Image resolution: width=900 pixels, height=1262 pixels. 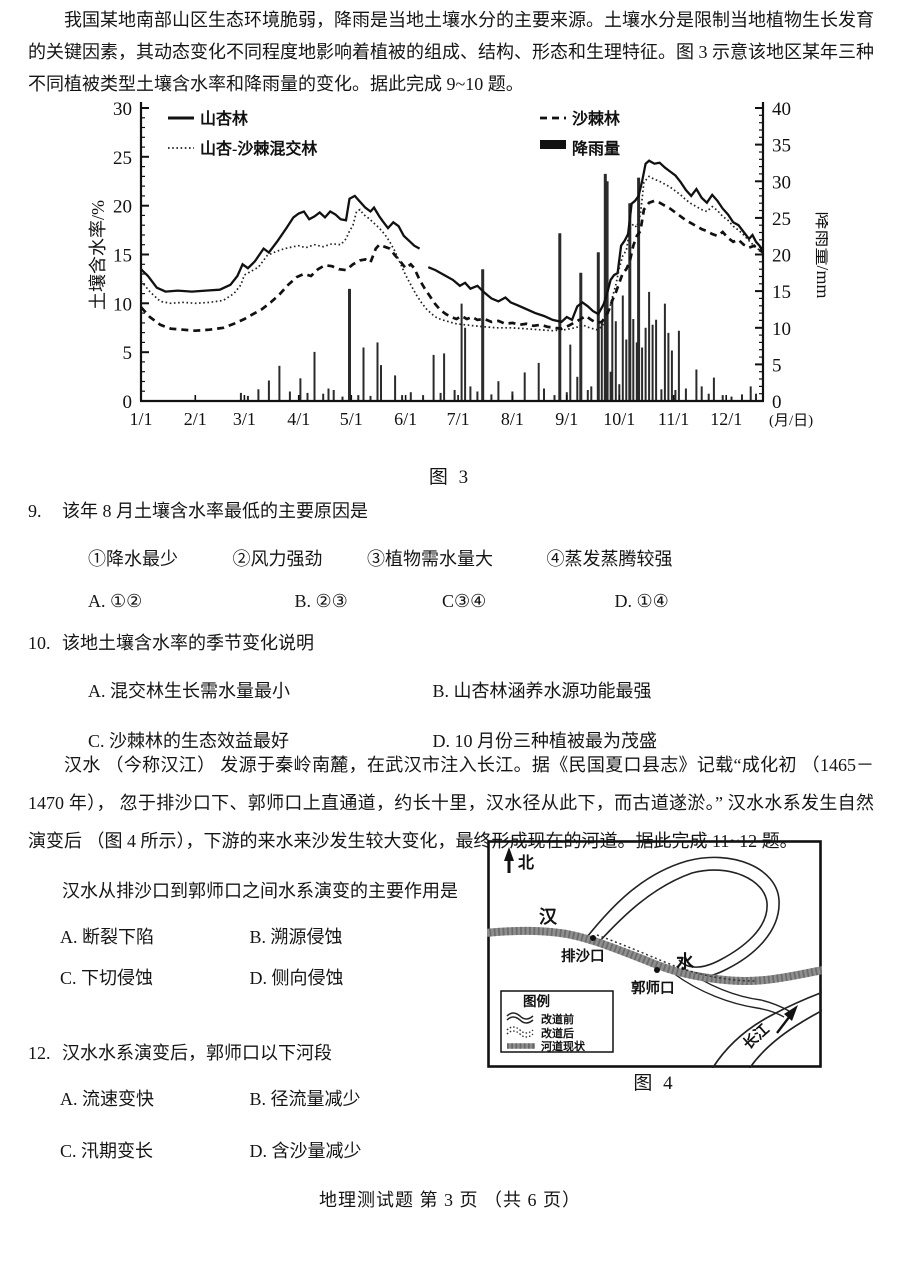 What do you see at coordinates (258, 148) in the screenshot?
I see `svg-text: 山杏-沙棘混交林` at bounding box center [258, 148].